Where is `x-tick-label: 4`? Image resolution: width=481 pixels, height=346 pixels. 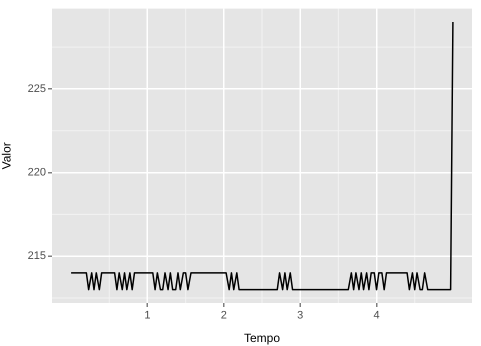 x-tick-label: 4 is located at coordinates (376, 316).